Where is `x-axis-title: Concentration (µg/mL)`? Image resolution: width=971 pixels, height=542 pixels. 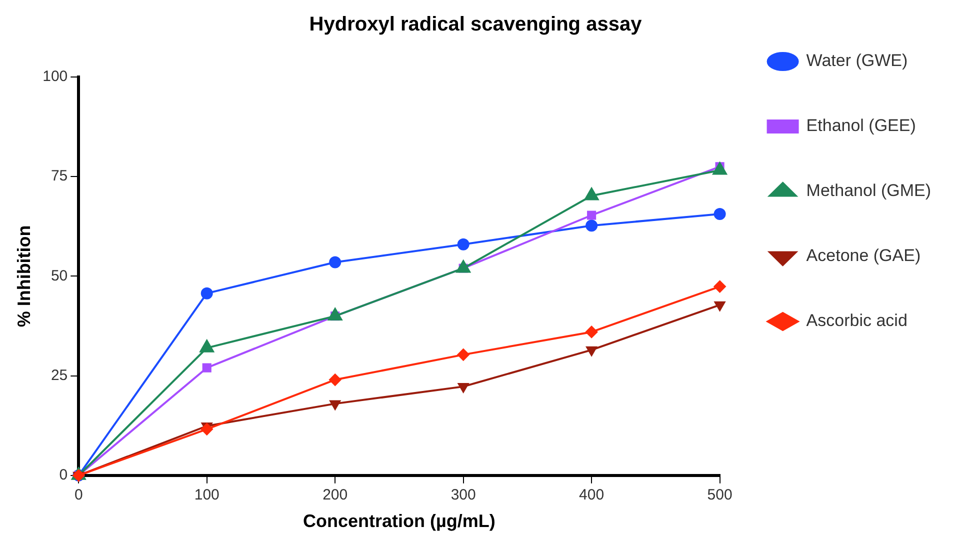
x-axis-title: Concentration (µg/mL) is located at coordinates (399, 521).